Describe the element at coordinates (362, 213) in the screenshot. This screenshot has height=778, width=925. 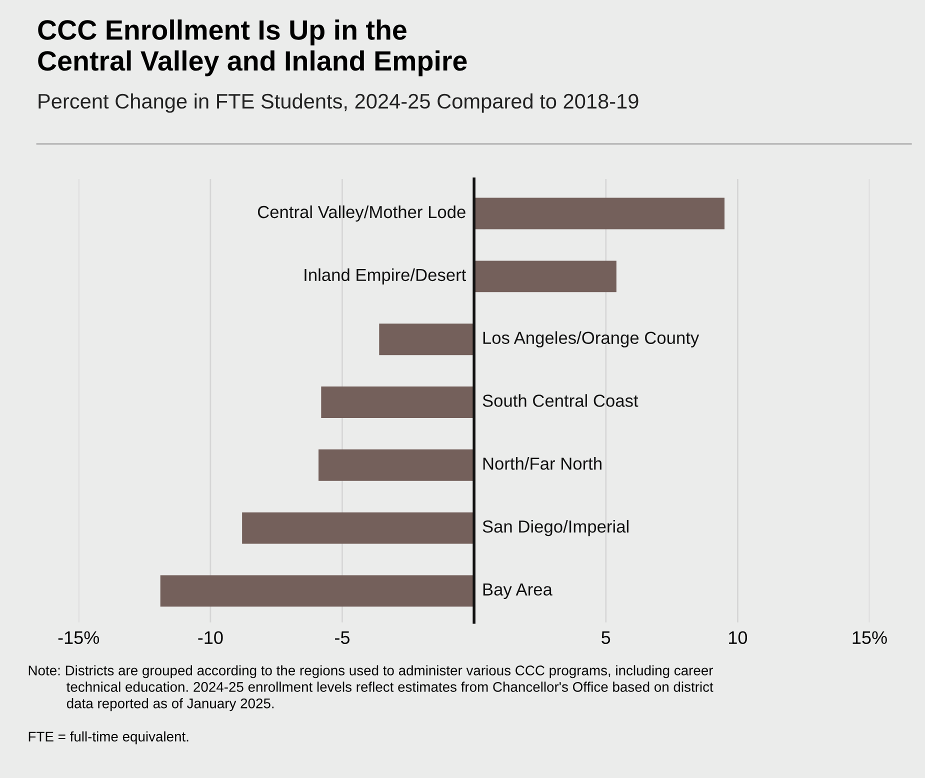
I see `y-tick-label: Central Valley/Mother Lode` at that location.